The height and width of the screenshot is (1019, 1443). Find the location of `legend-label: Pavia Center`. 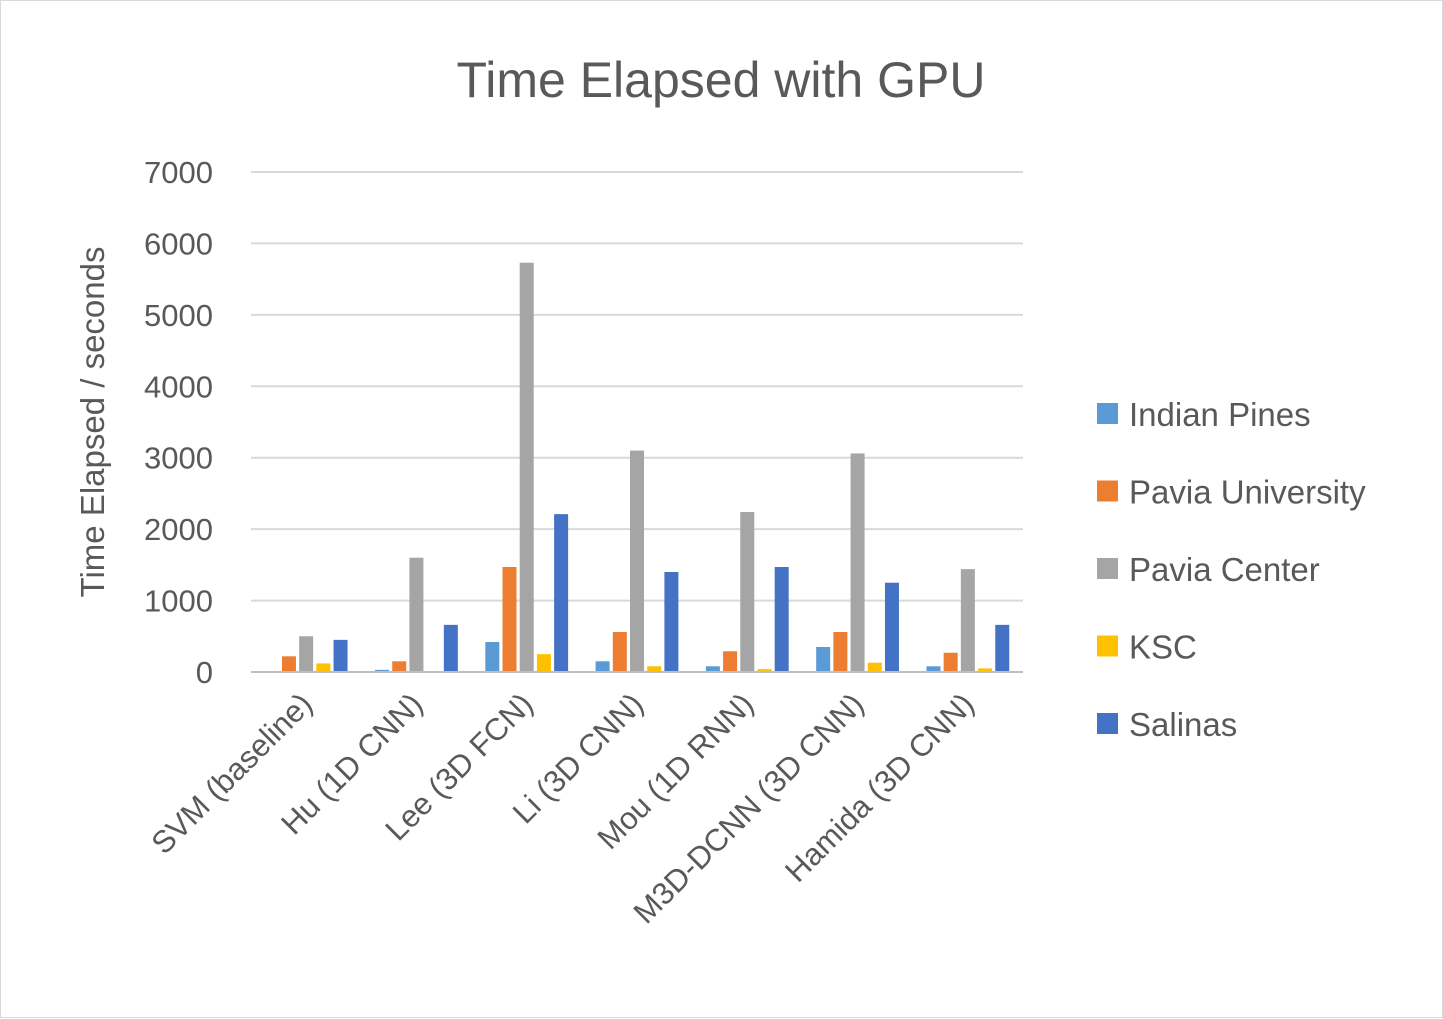

legend-label: Pavia Center is located at coordinates (1224, 569).